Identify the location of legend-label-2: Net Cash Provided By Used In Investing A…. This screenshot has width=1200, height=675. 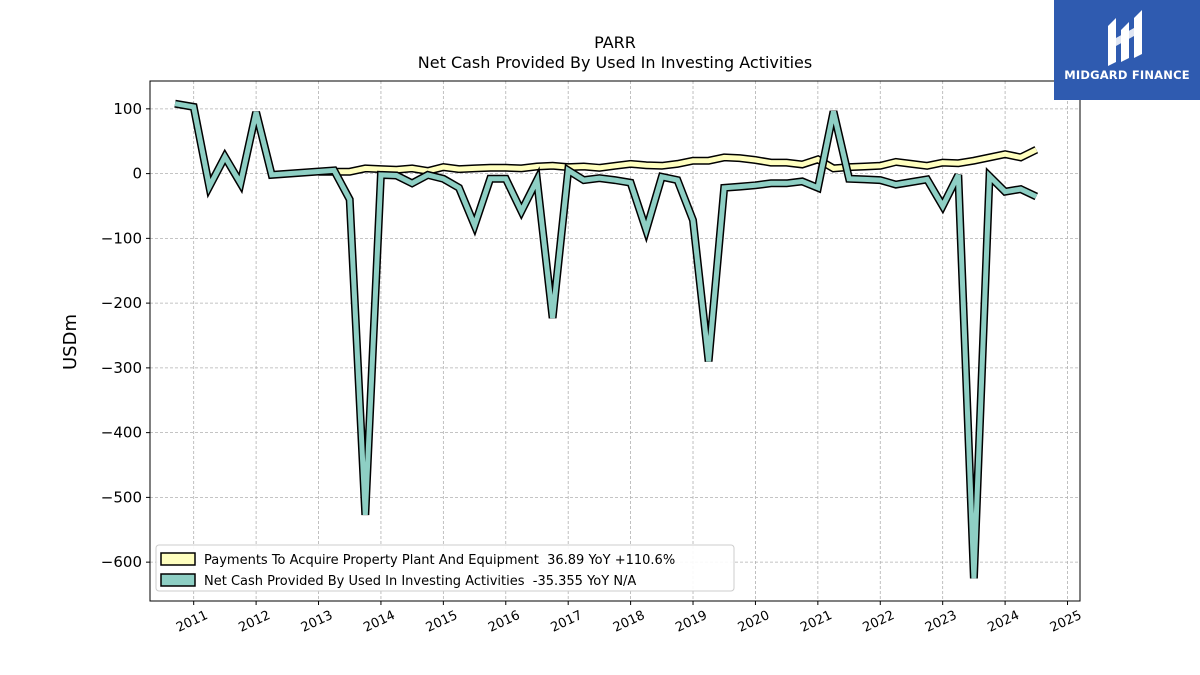
(420, 581).